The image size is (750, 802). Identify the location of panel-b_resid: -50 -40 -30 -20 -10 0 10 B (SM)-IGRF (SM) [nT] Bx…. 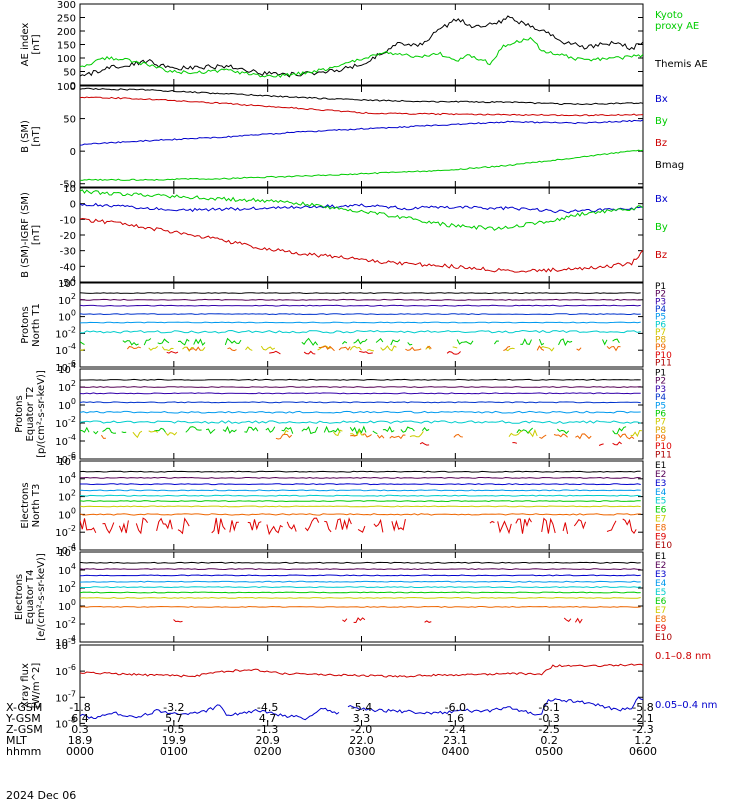
(344, 236).